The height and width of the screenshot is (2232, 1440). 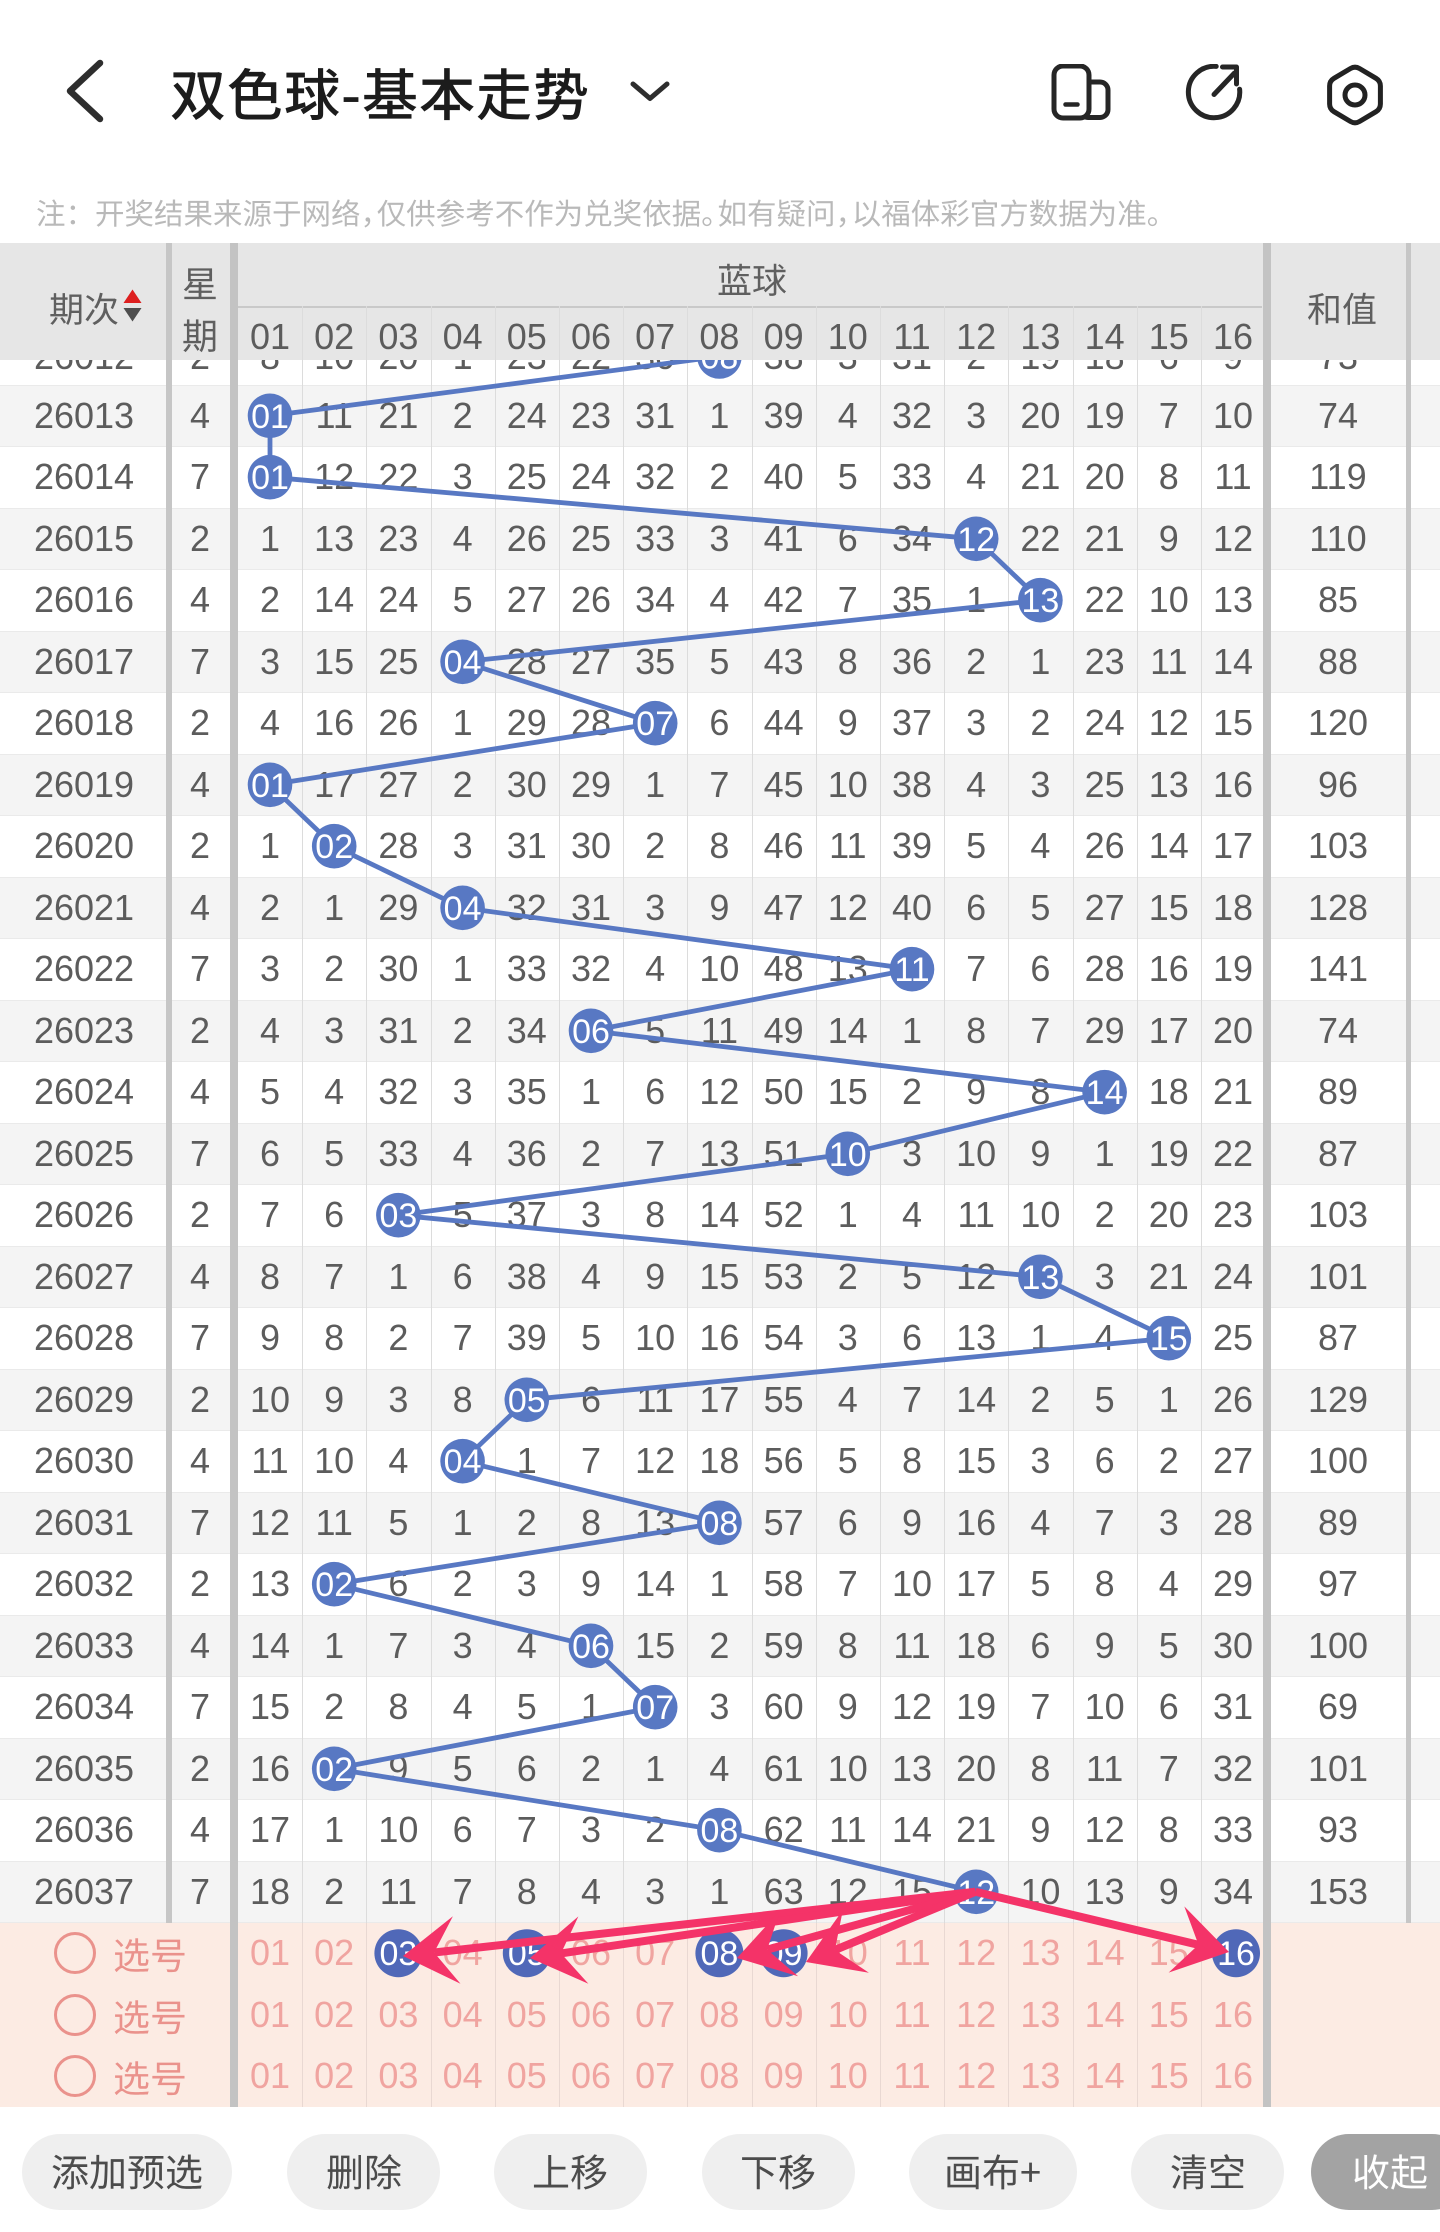 What do you see at coordinates (1169, 1339) in the screenshot?
I see `svg-text: 15` at bounding box center [1169, 1339].